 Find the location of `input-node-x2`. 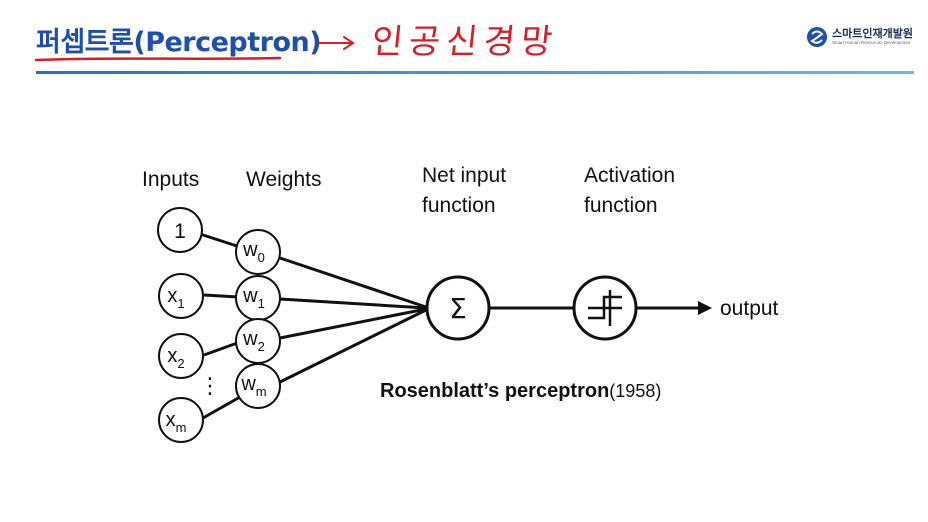

input-node-x2 is located at coordinates (181, 356).